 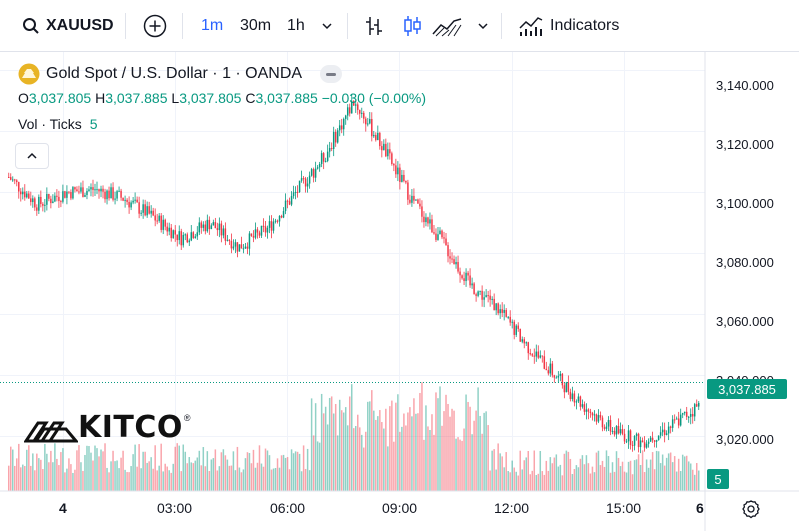 What do you see at coordinates (288, 508) in the screenshot?
I see `x-tick-label: 06:00` at bounding box center [288, 508].